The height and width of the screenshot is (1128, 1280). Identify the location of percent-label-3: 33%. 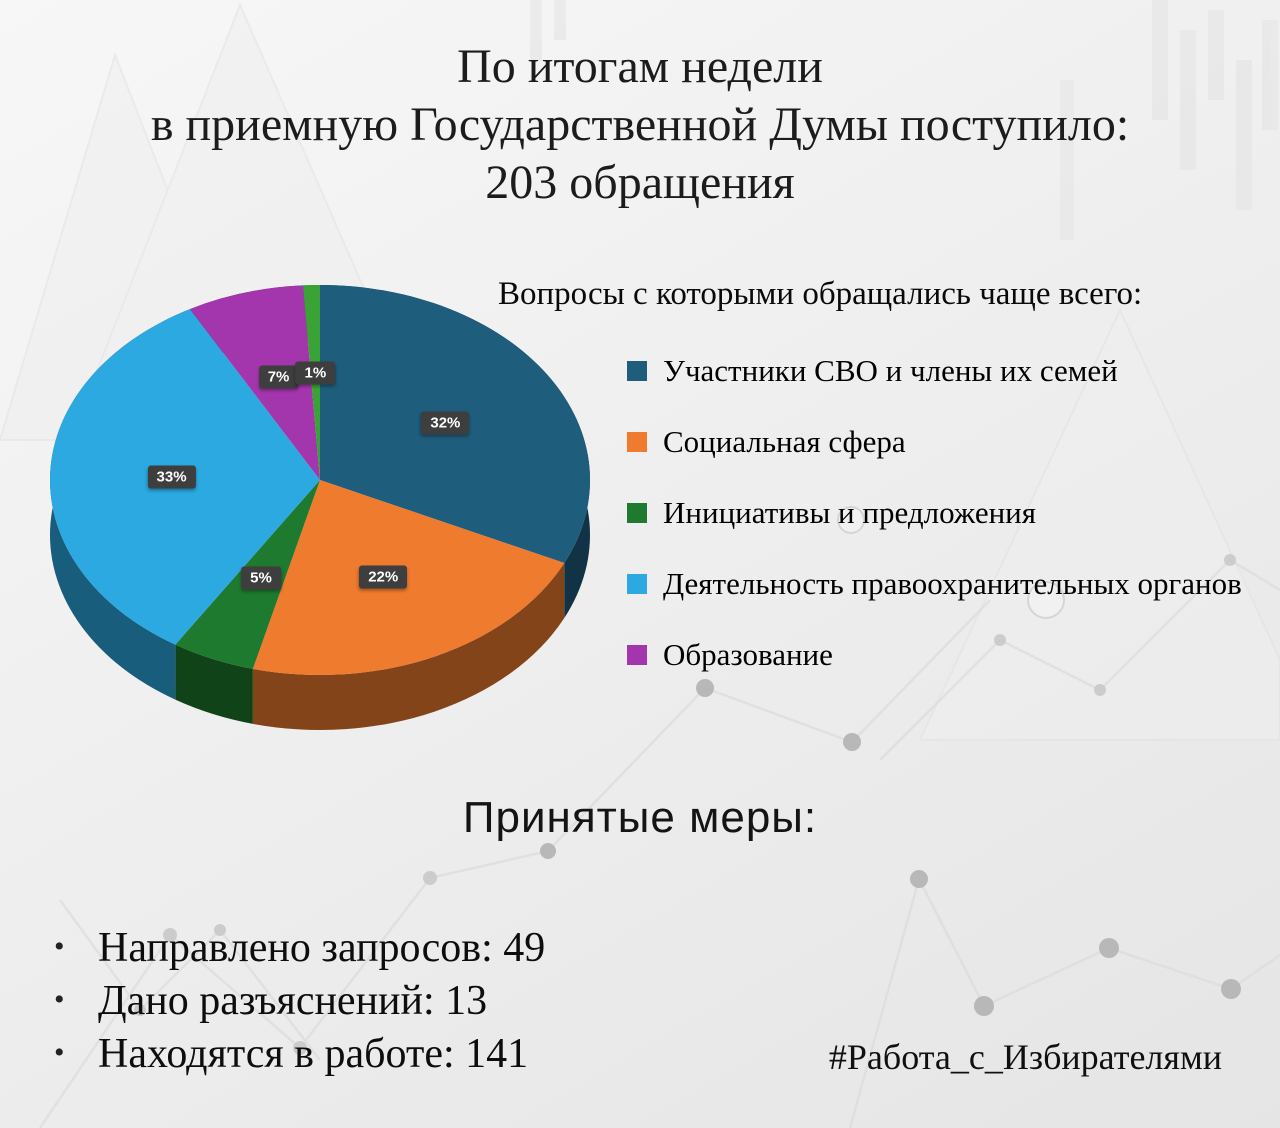
(171, 477).